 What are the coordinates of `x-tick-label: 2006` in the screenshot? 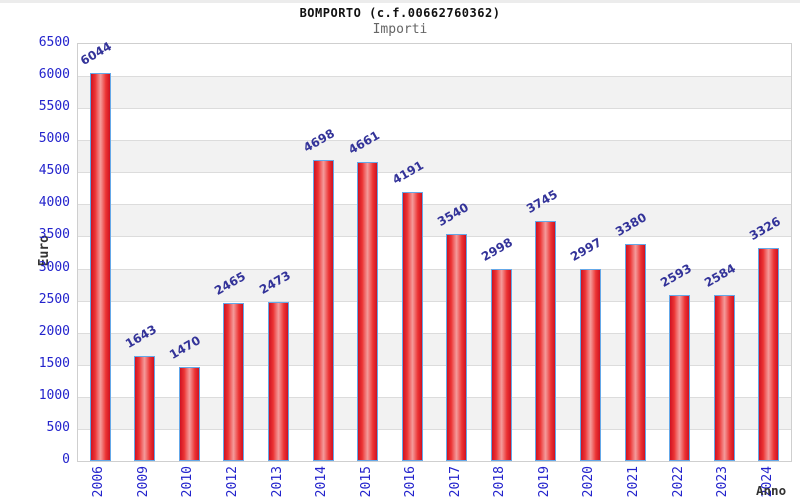 It's located at (99, 482).